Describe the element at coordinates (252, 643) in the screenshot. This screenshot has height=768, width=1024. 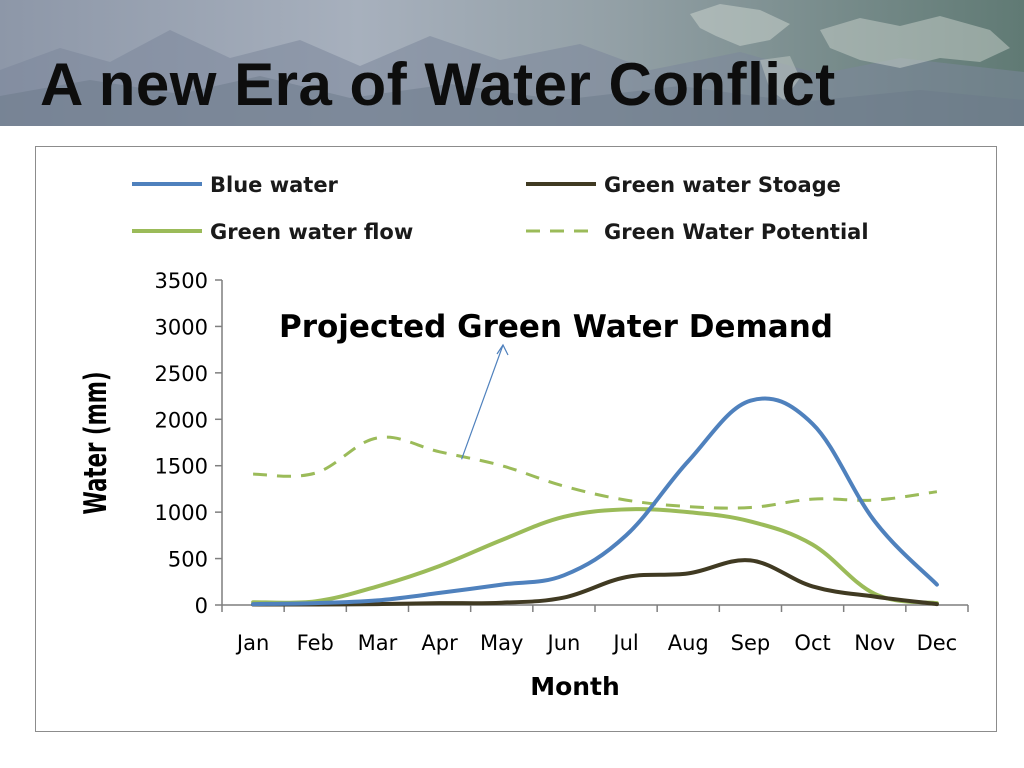
I see `x-tick-label-jan: Jan` at that location.